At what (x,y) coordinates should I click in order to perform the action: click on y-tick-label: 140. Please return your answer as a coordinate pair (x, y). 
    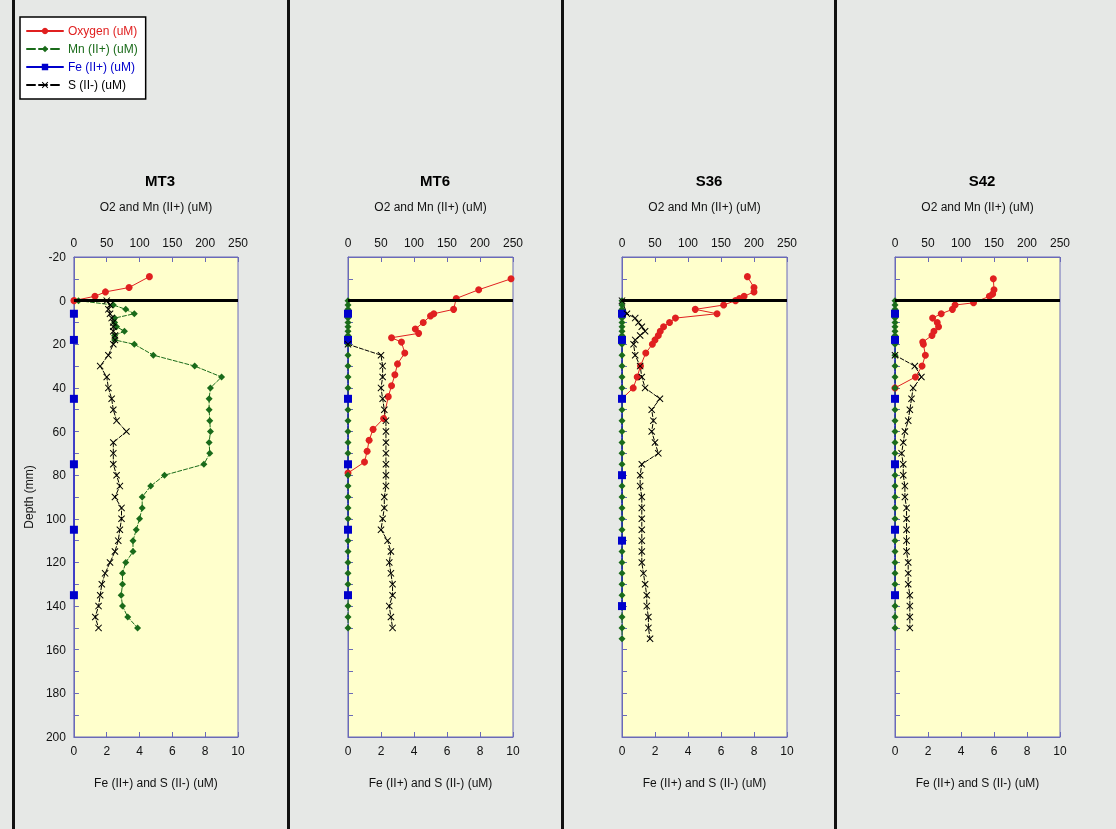
    Looking at the image, I should click on (56, 606).